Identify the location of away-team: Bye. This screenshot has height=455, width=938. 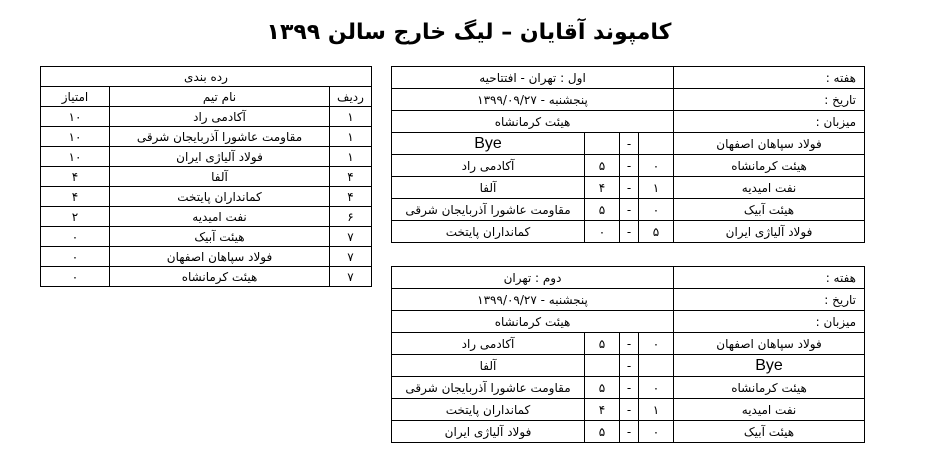
(488, 143).